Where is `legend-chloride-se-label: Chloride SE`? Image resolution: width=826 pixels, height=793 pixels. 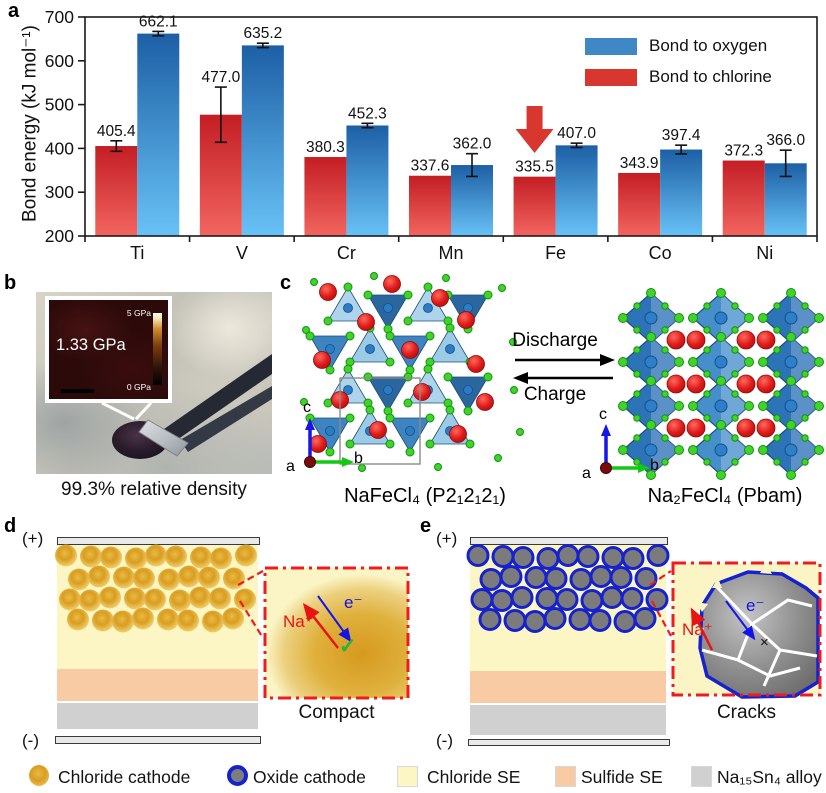 legend-chloride-se-label: Chloride SE is located at coordinates (474, 777).